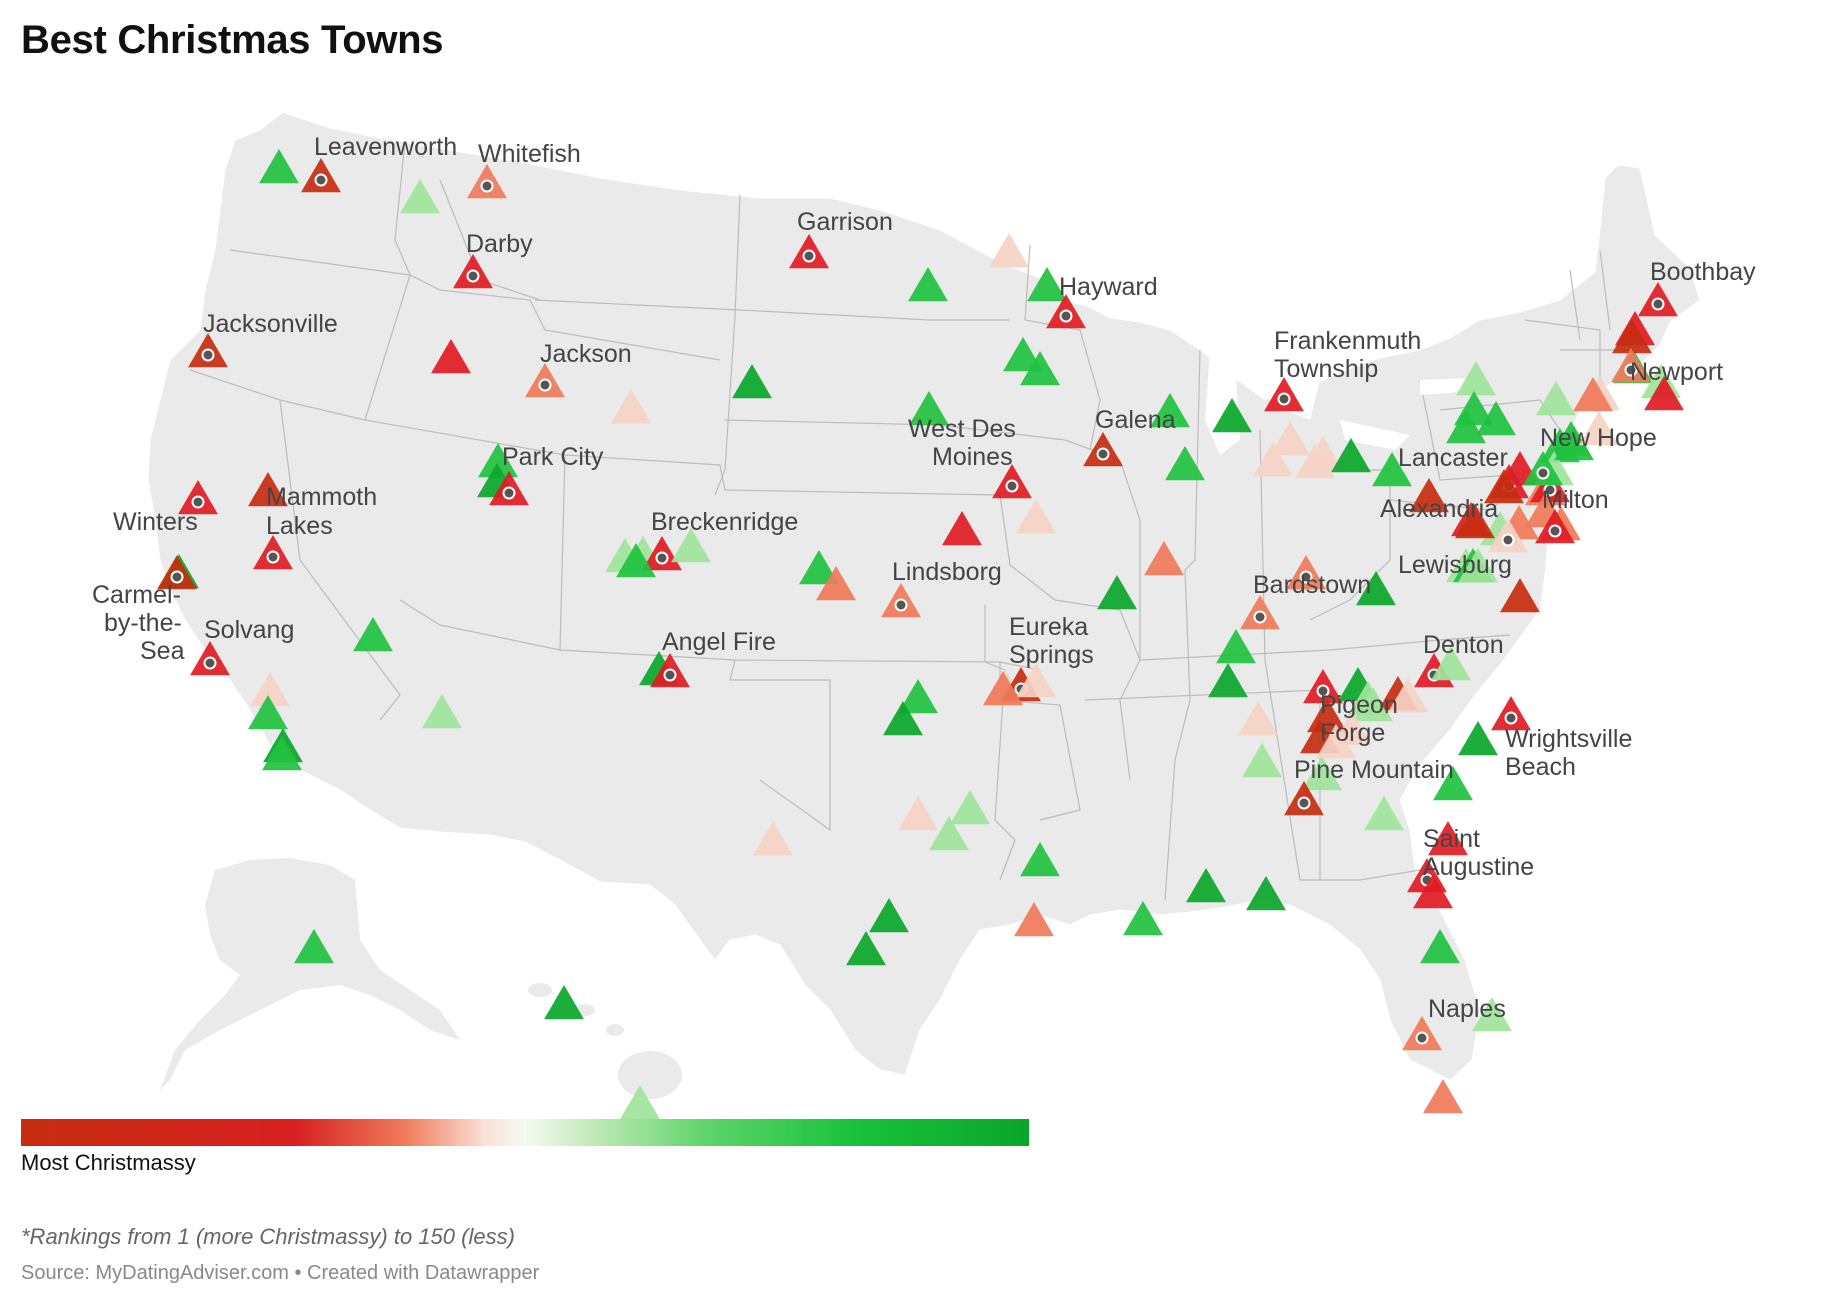 The height and width of the screenshot is (1298, 1840). Describe the element at coordinates (1568, 753) in the screenshot. I see `label-wrightsville-beach: Wrightsville Beach` at that location.